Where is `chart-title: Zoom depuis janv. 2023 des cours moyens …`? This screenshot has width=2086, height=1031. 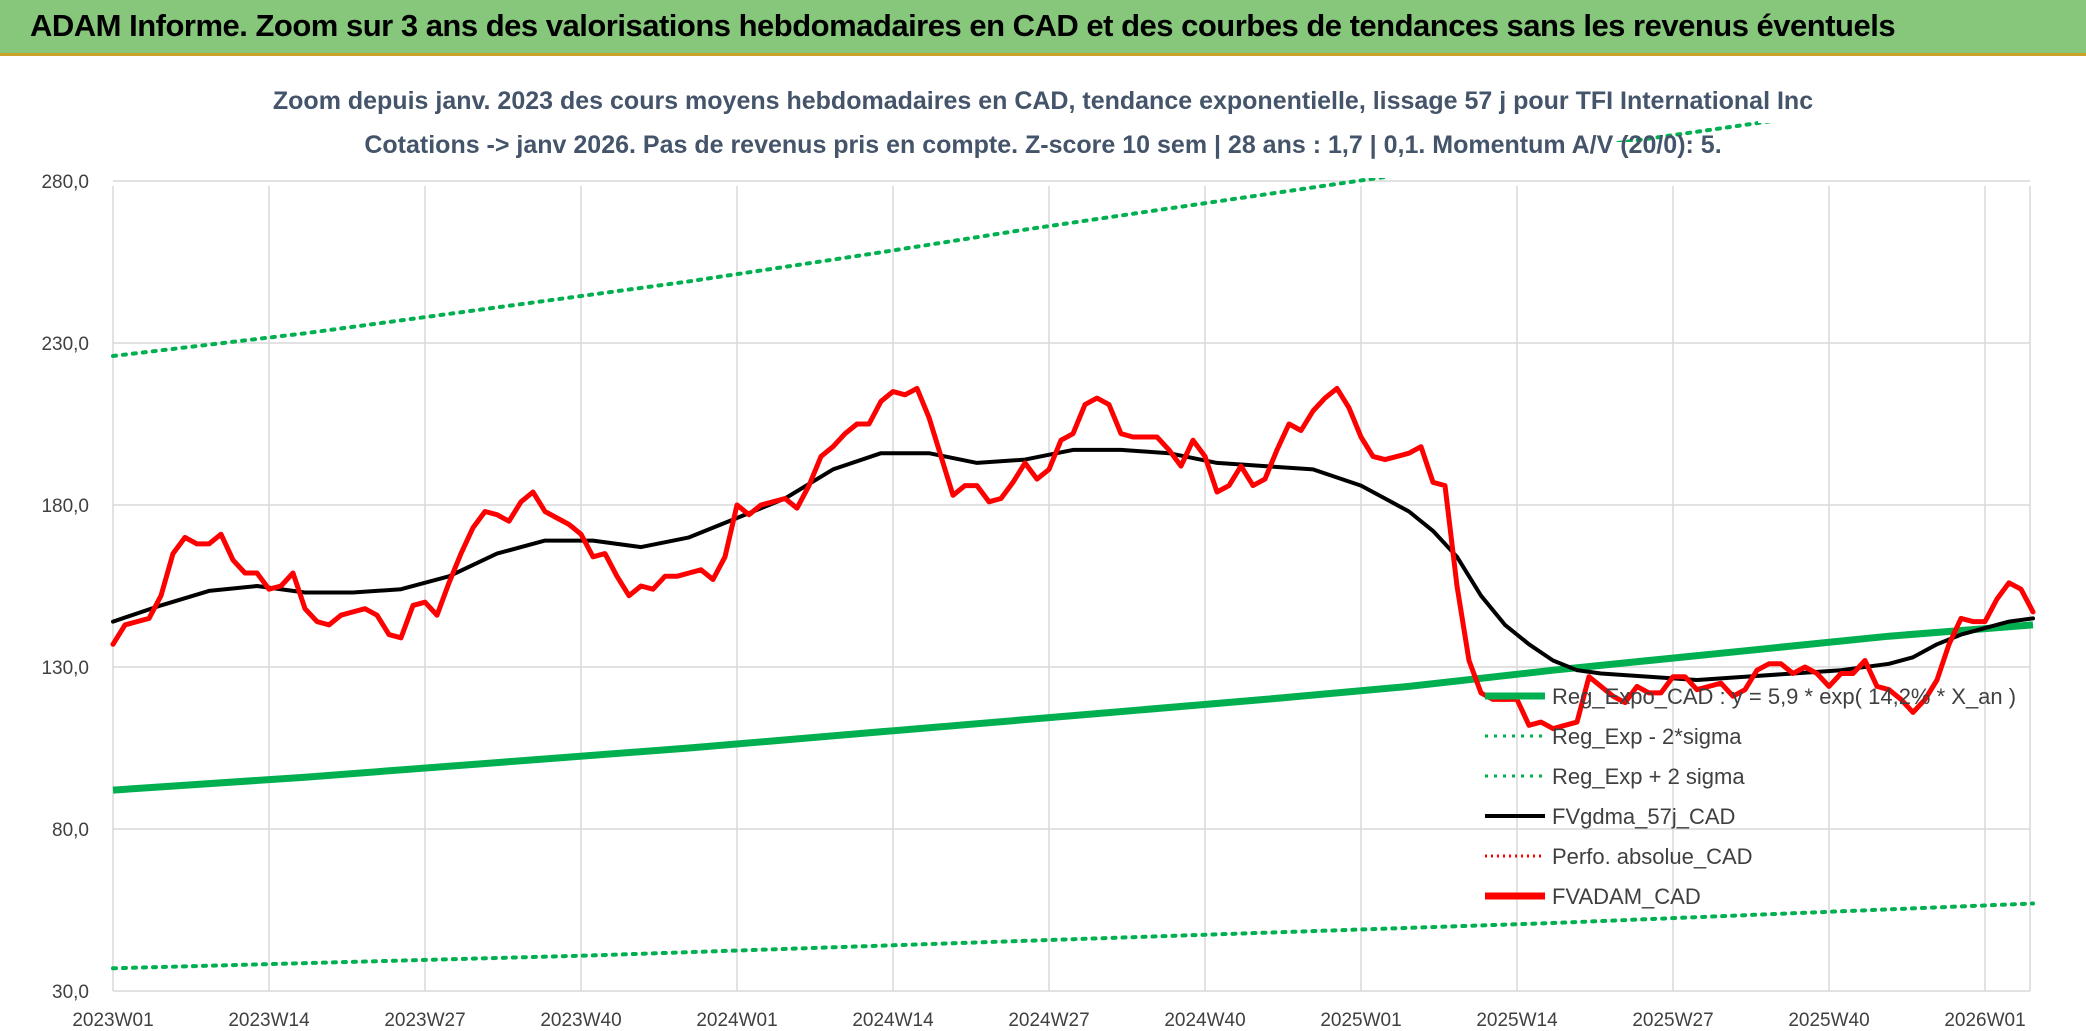 chart-title: Zoom depuis janv. 2023 des cours moyens … is located at coordinates (1043, 101).